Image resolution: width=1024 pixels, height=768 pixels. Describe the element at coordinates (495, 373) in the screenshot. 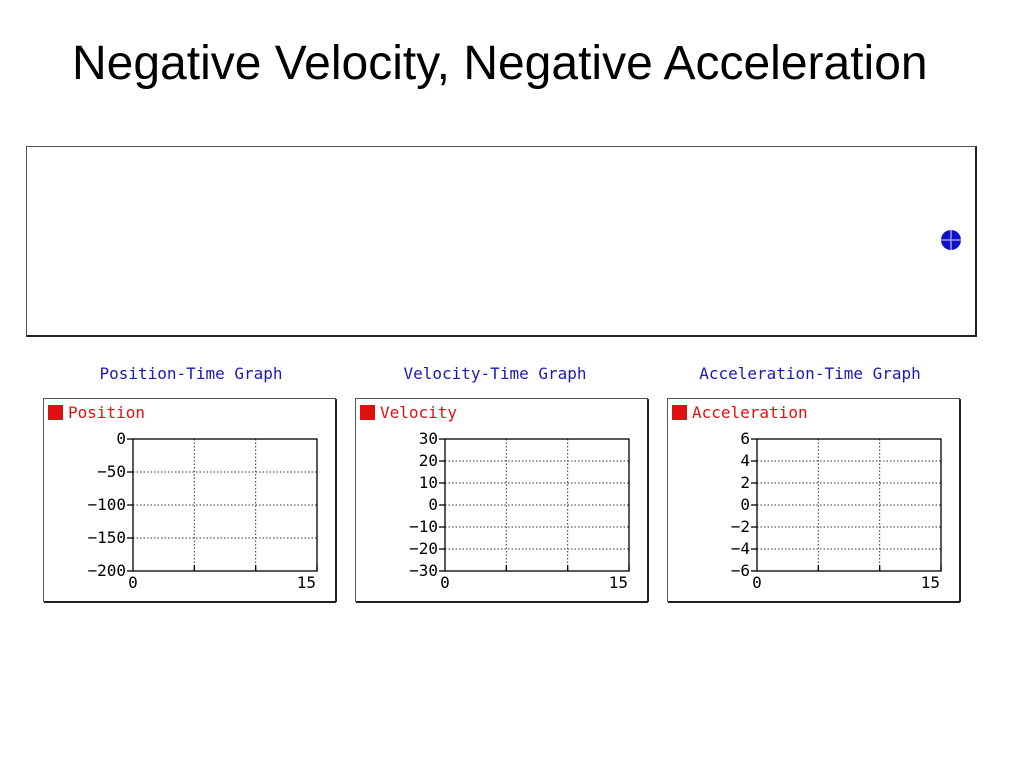

I see `graph-title-velocity: Velocity-Time Graph` at that location.